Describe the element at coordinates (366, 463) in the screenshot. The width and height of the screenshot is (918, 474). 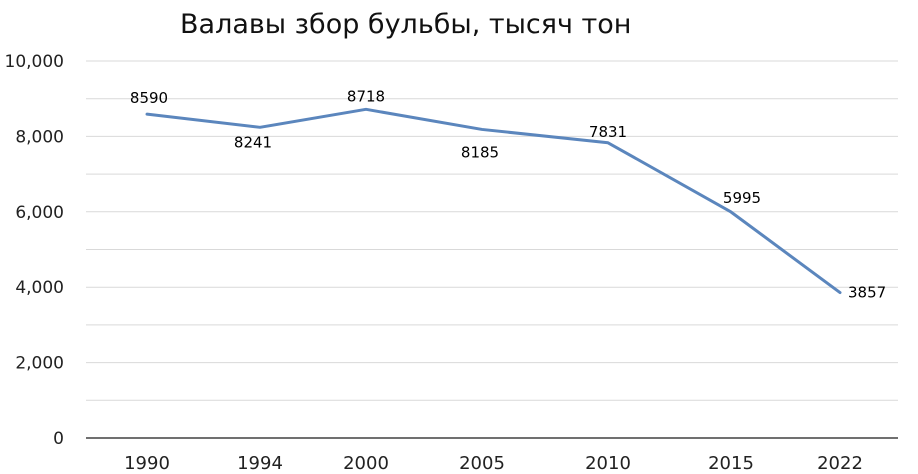
I see `x-tick-label: 2000` at that location.